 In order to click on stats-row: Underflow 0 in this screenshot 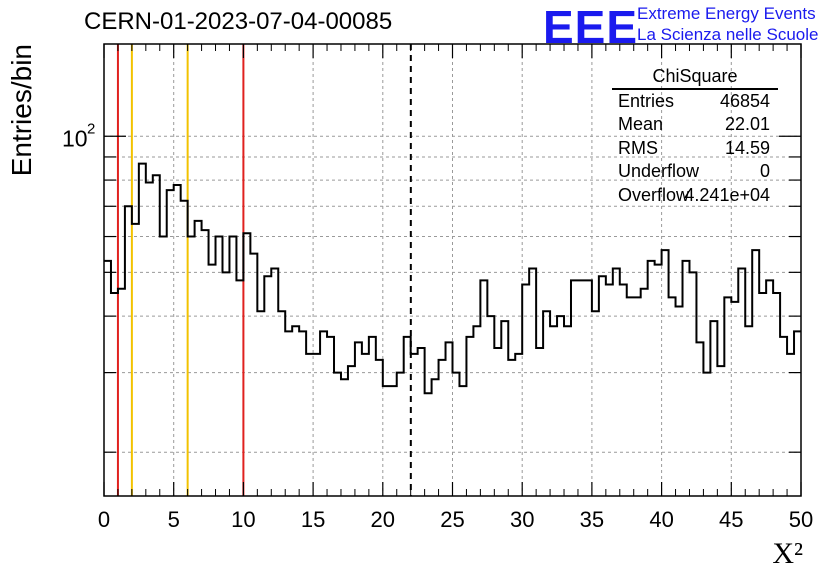, I will do `click(695, 172)`.